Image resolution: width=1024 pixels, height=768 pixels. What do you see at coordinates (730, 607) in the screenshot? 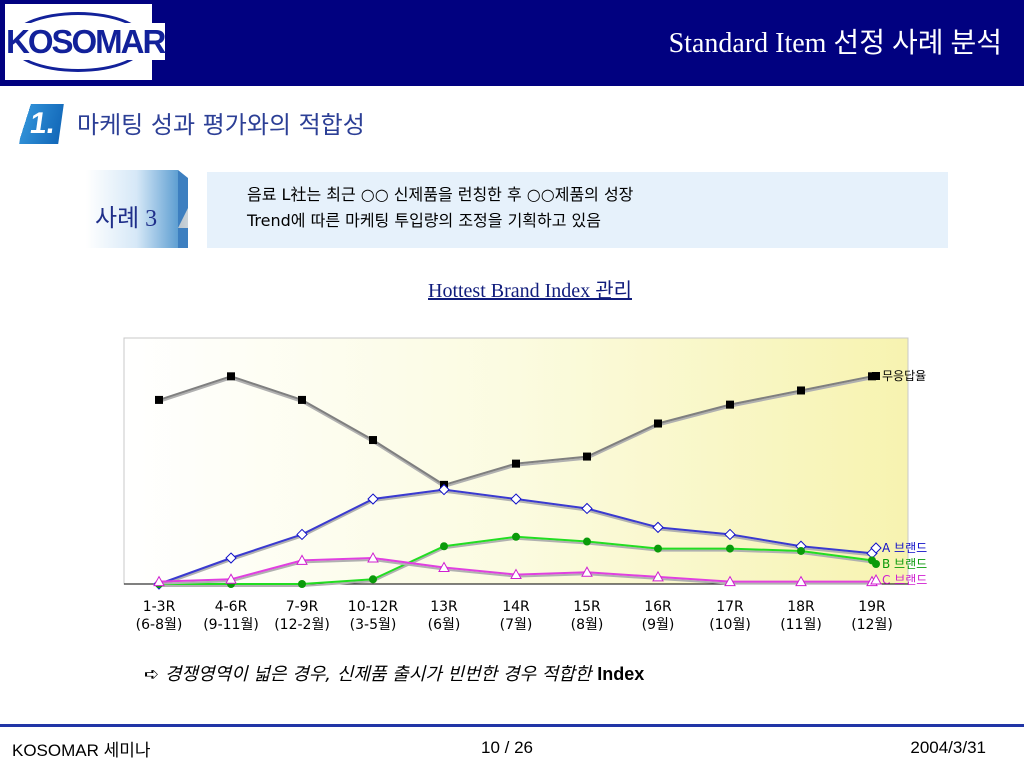
I see `x-tick-label: 17R` at bounding box center [730, 607].